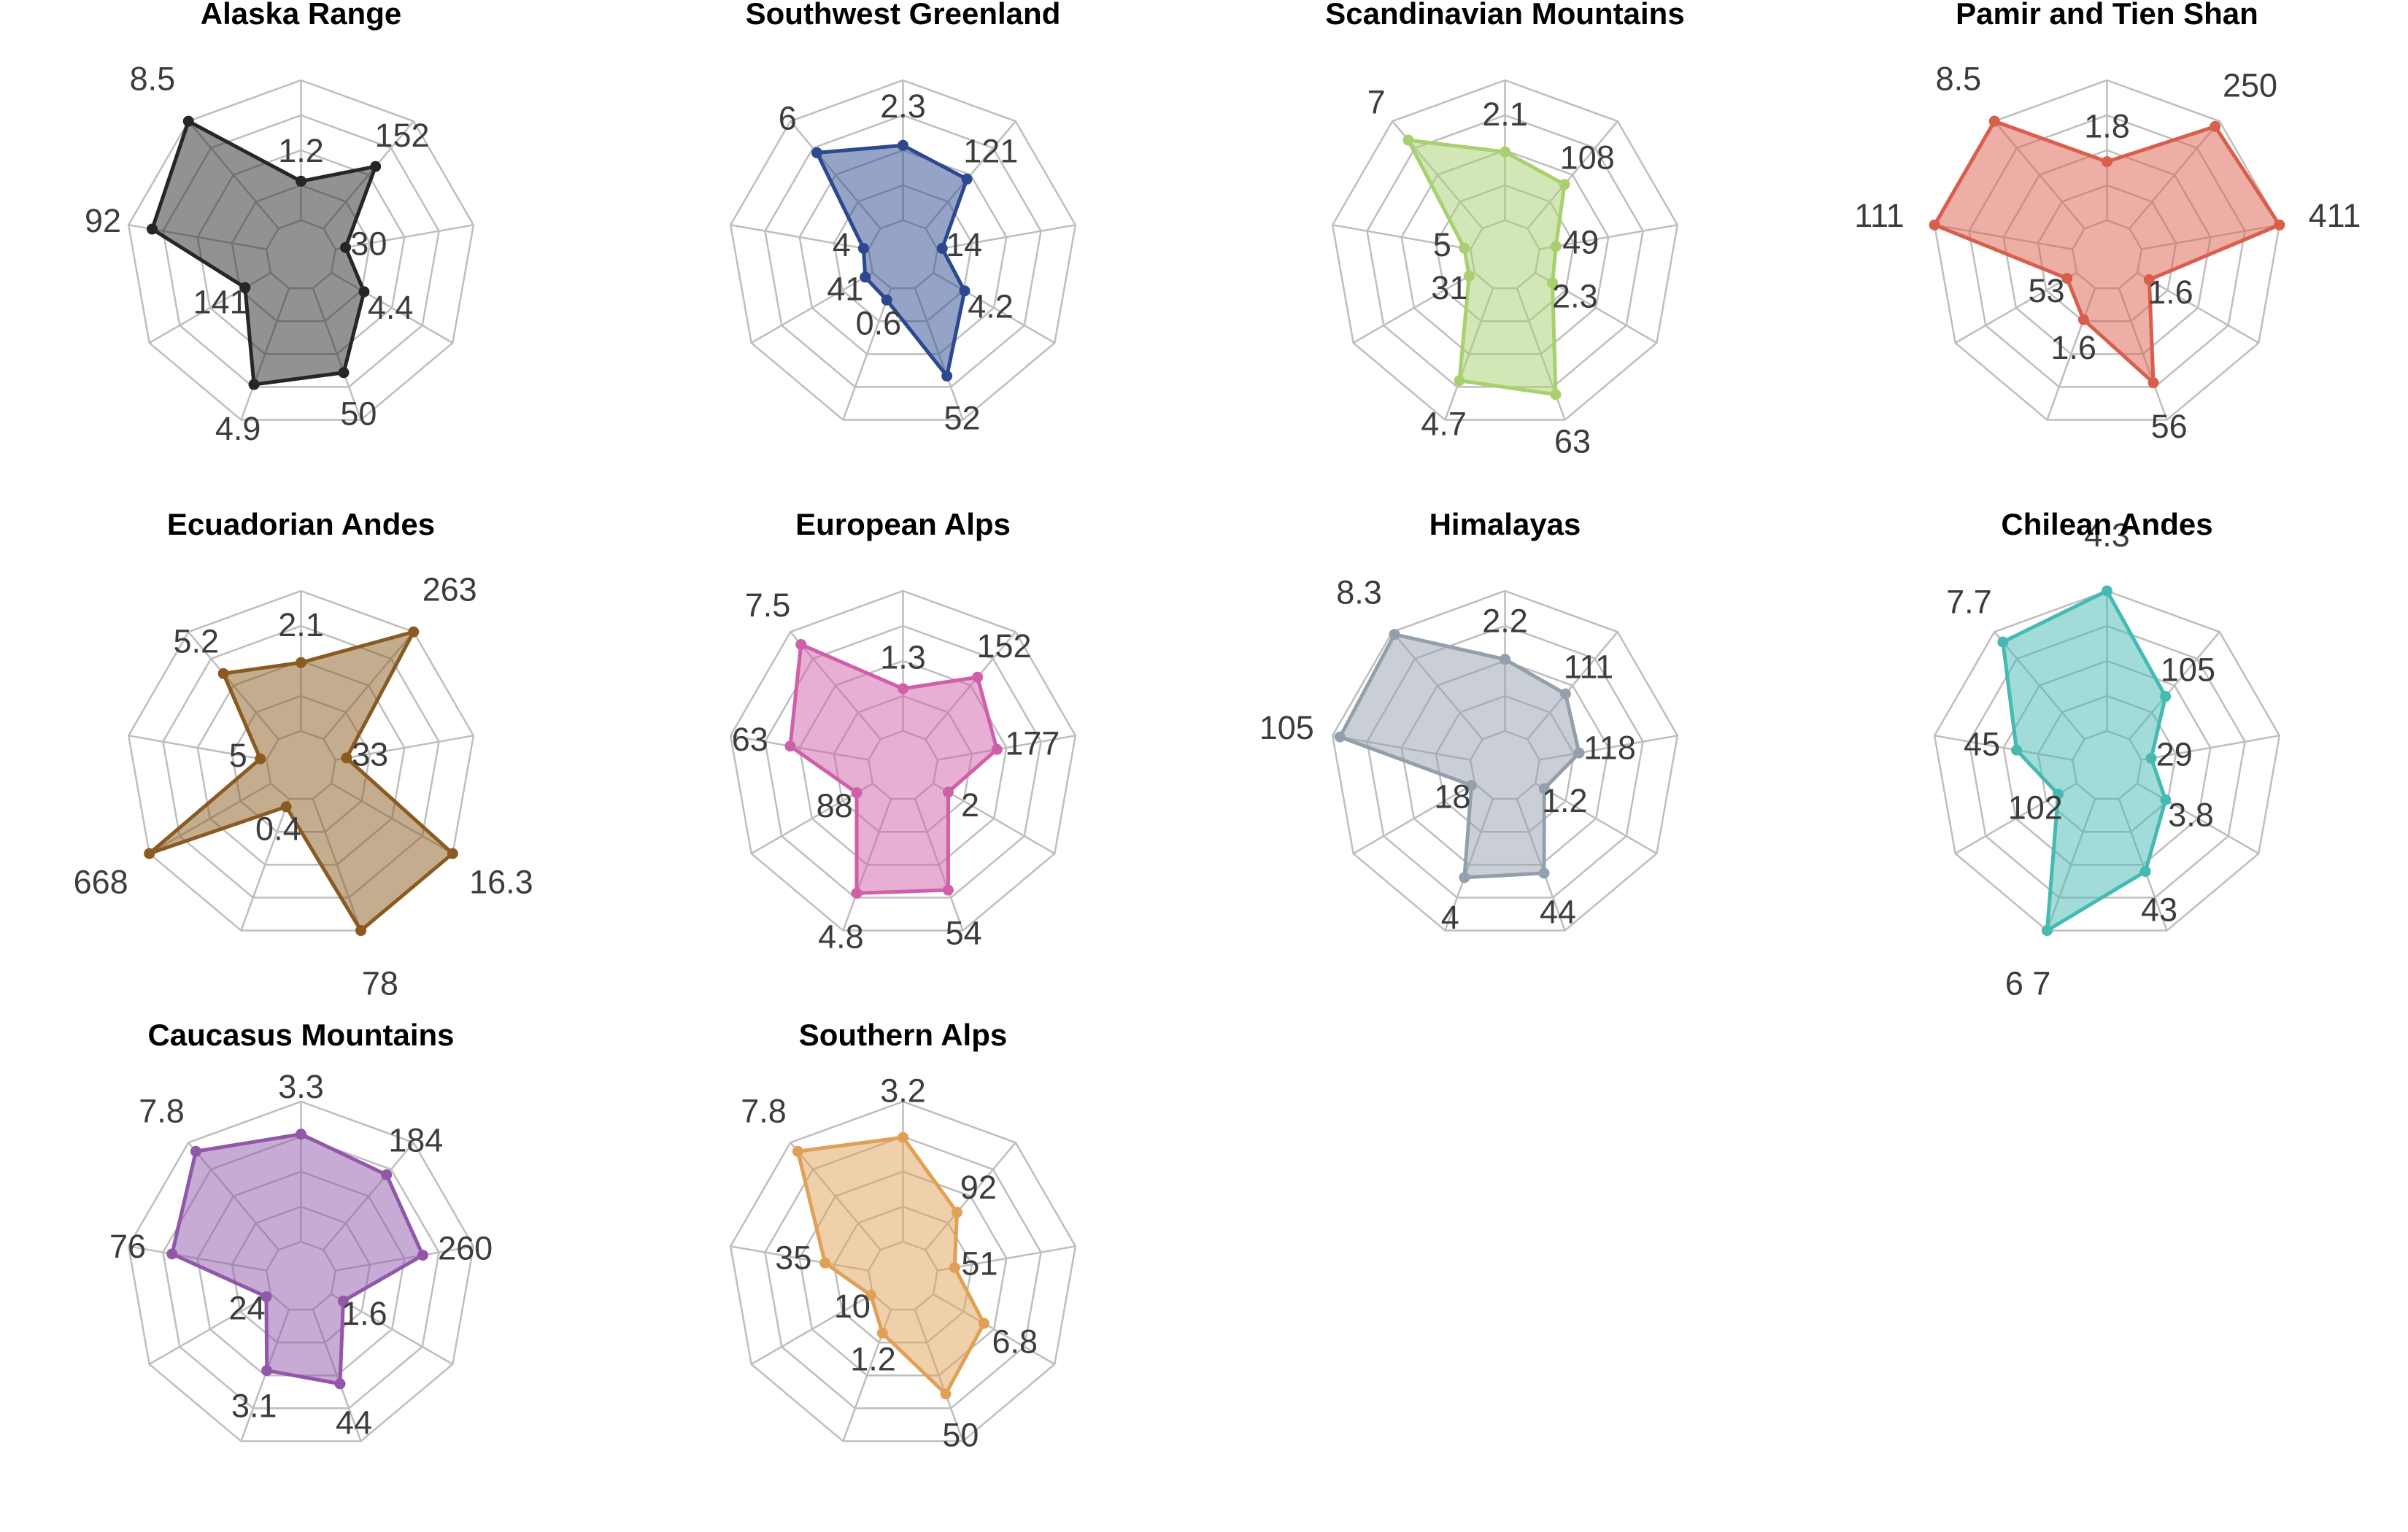 This screenshot has width=2408, height=1532. What do you see at coordinates (979, 1264) in the screenshot?
I see `svg-text: 51` at bounding box center [979, 1264].